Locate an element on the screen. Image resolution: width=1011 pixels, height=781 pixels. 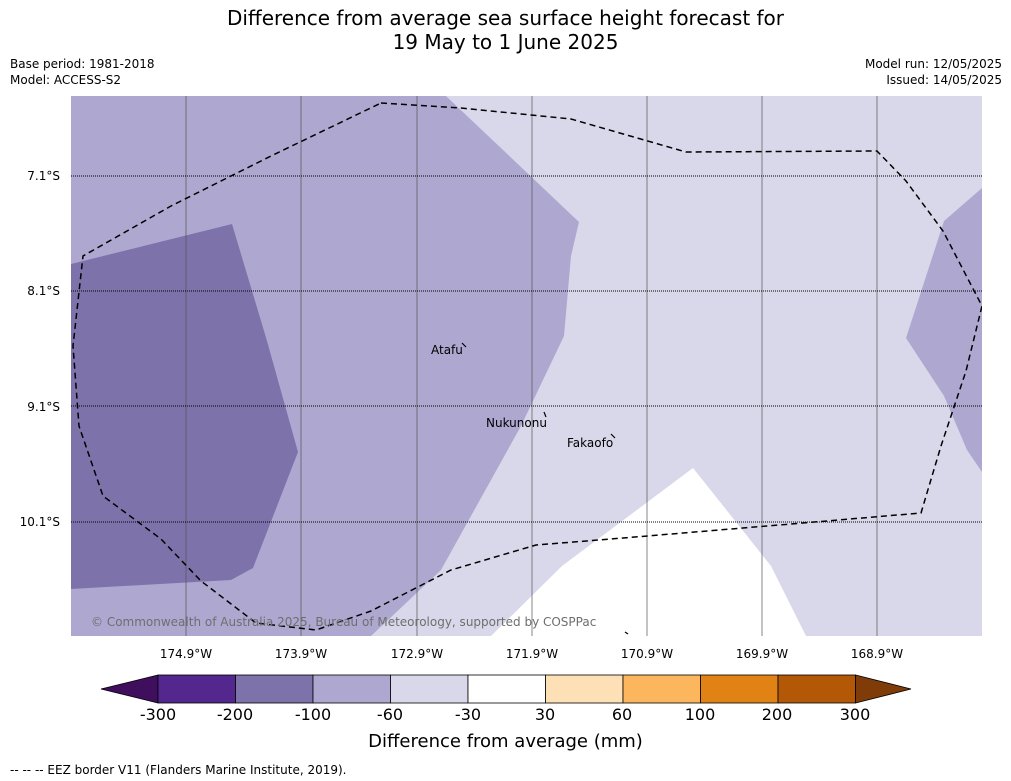
place-label: Nukunonu is located at coordinates (516, 423).